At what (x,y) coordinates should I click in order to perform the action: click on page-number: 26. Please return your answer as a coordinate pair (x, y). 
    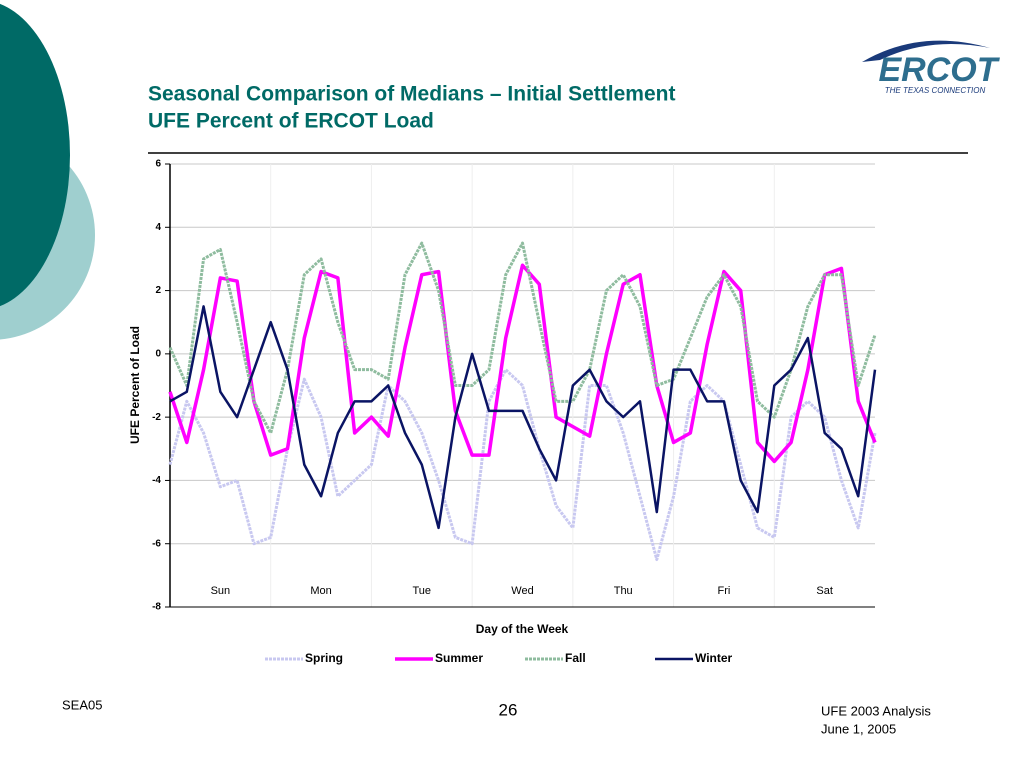
    Looking at the image, I should click on (508, 709).